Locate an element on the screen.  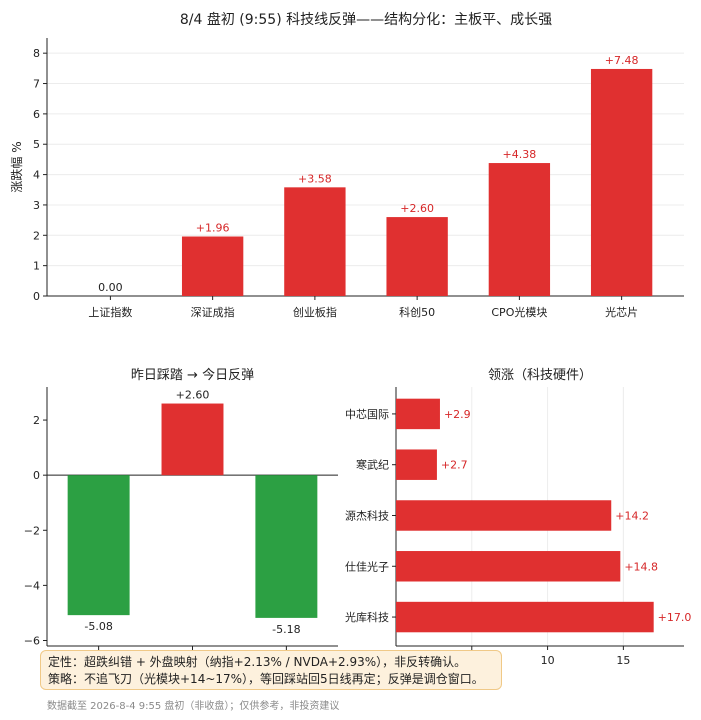
y-tick-label: 5 is located at coordinates (36, 144).